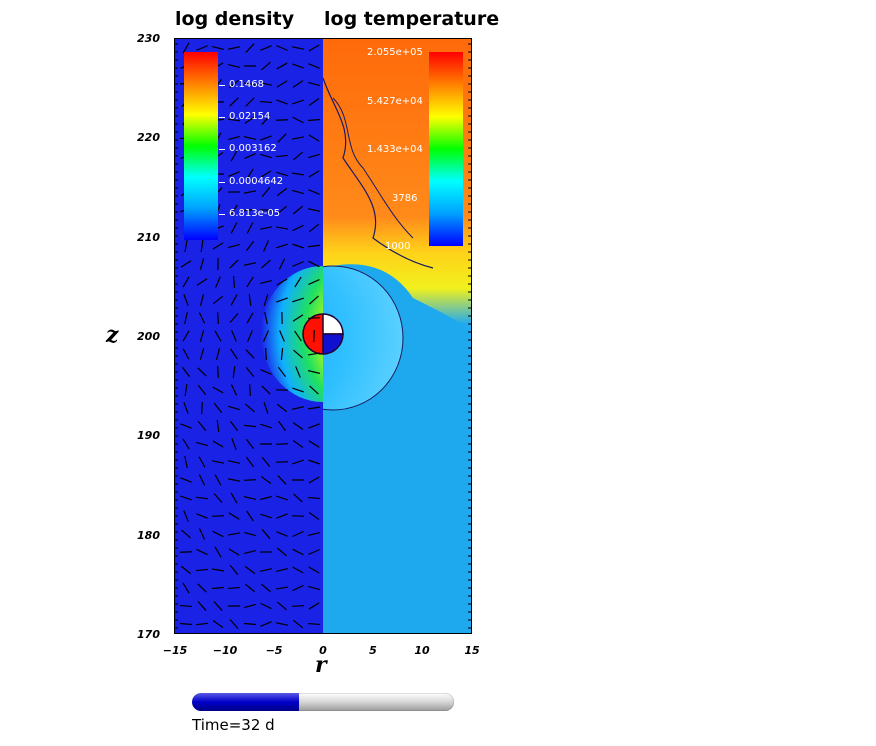 Image resolution: width=876 pixels, height=746 pixels. I want to click on core-cold, so click(333, 344).